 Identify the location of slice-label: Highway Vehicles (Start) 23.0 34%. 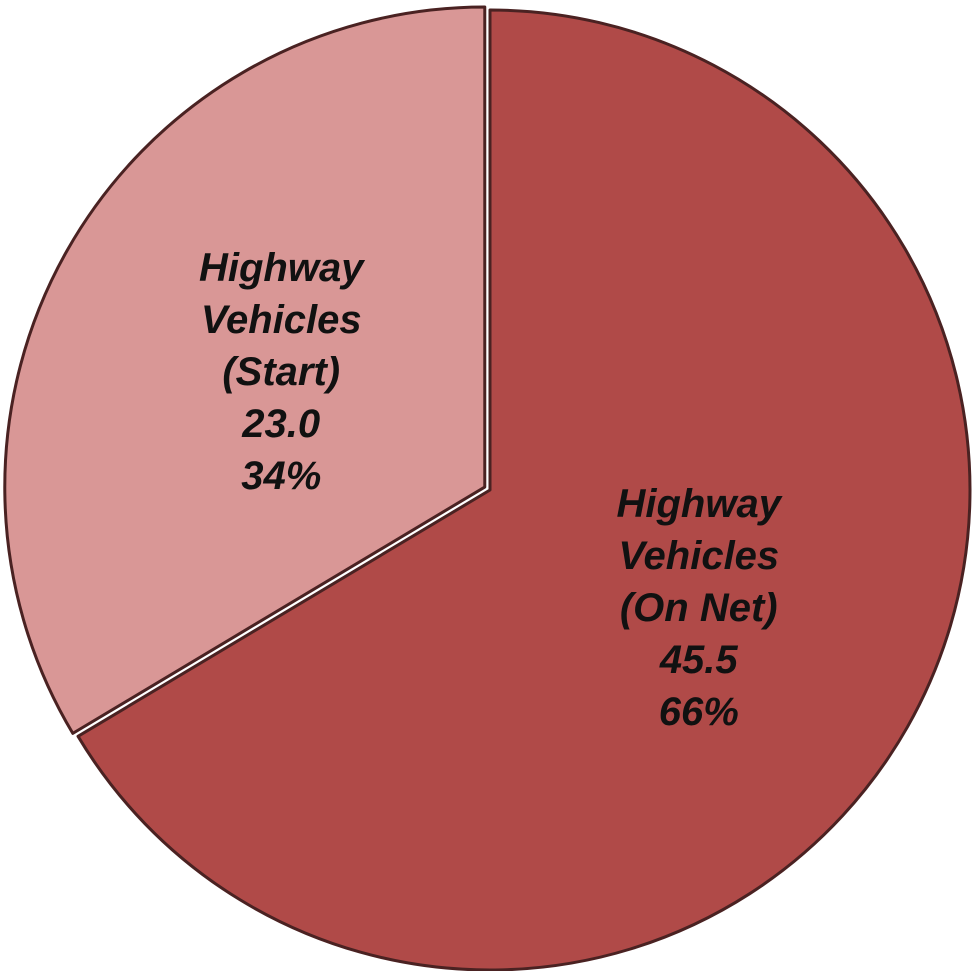
(281, 372).